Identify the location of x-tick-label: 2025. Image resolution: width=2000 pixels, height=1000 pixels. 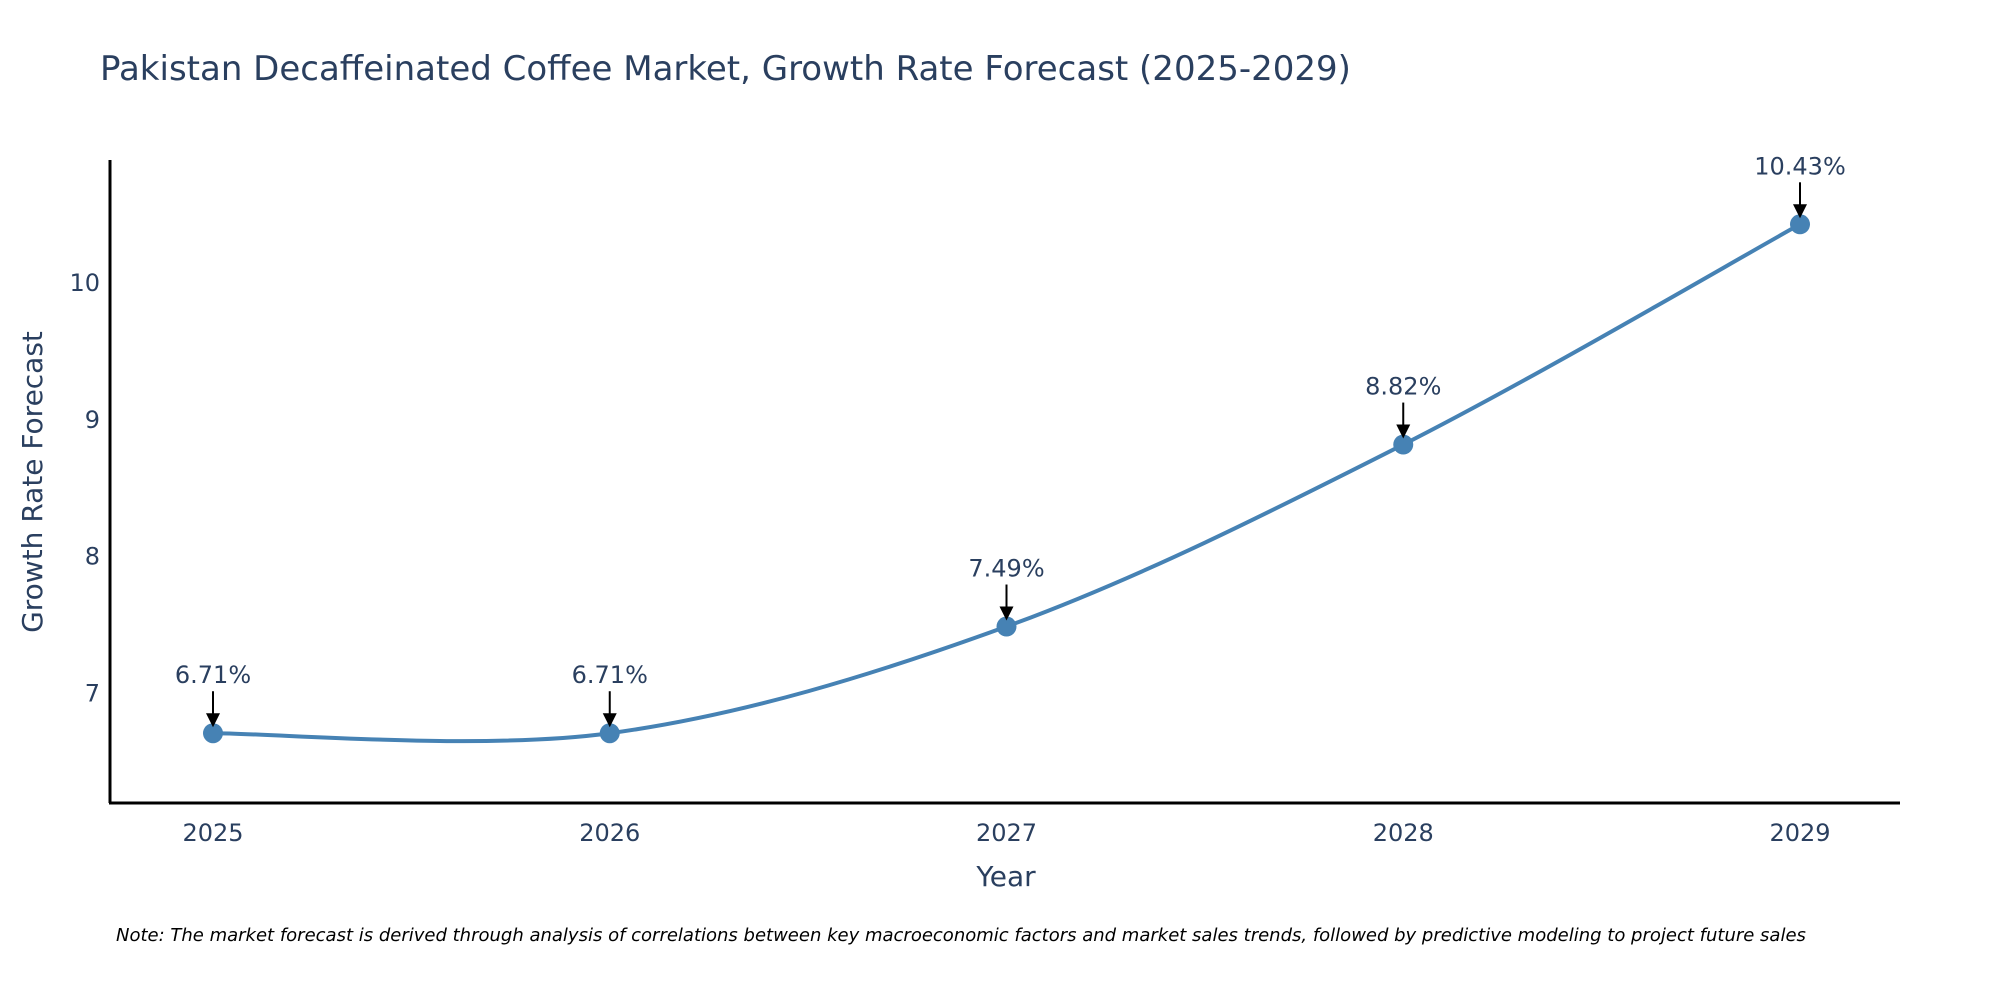
(212, 833).